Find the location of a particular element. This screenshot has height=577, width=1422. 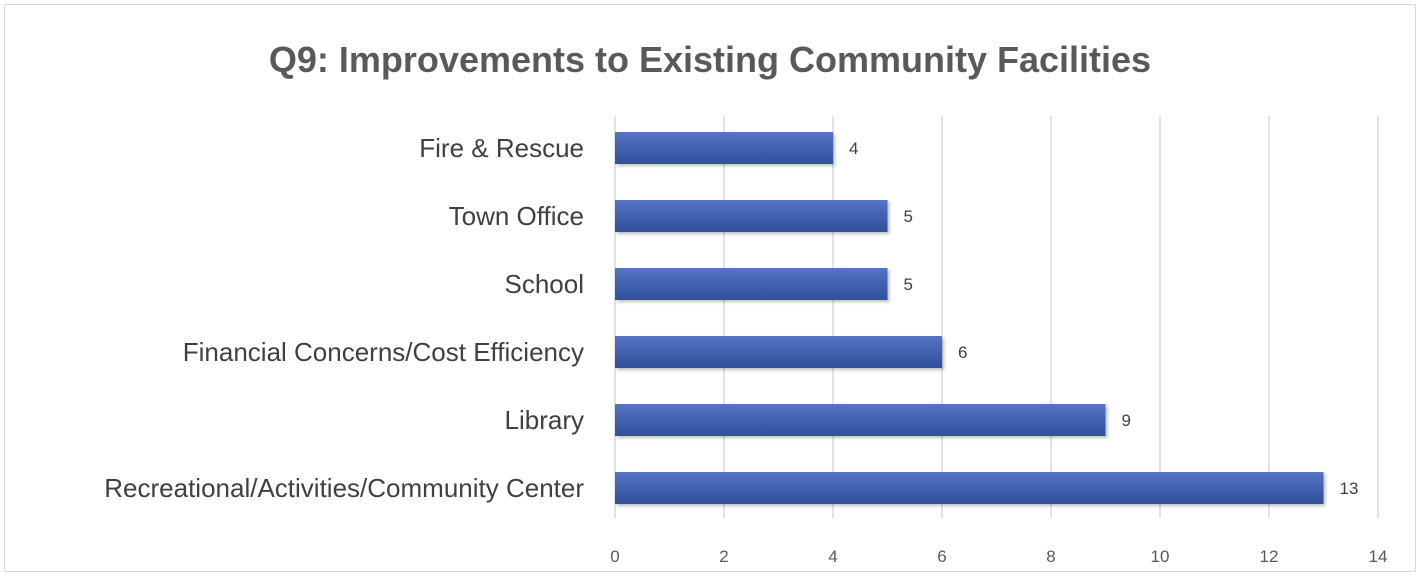

x-tick-label: 12 is located at coordinates (1269, 556).